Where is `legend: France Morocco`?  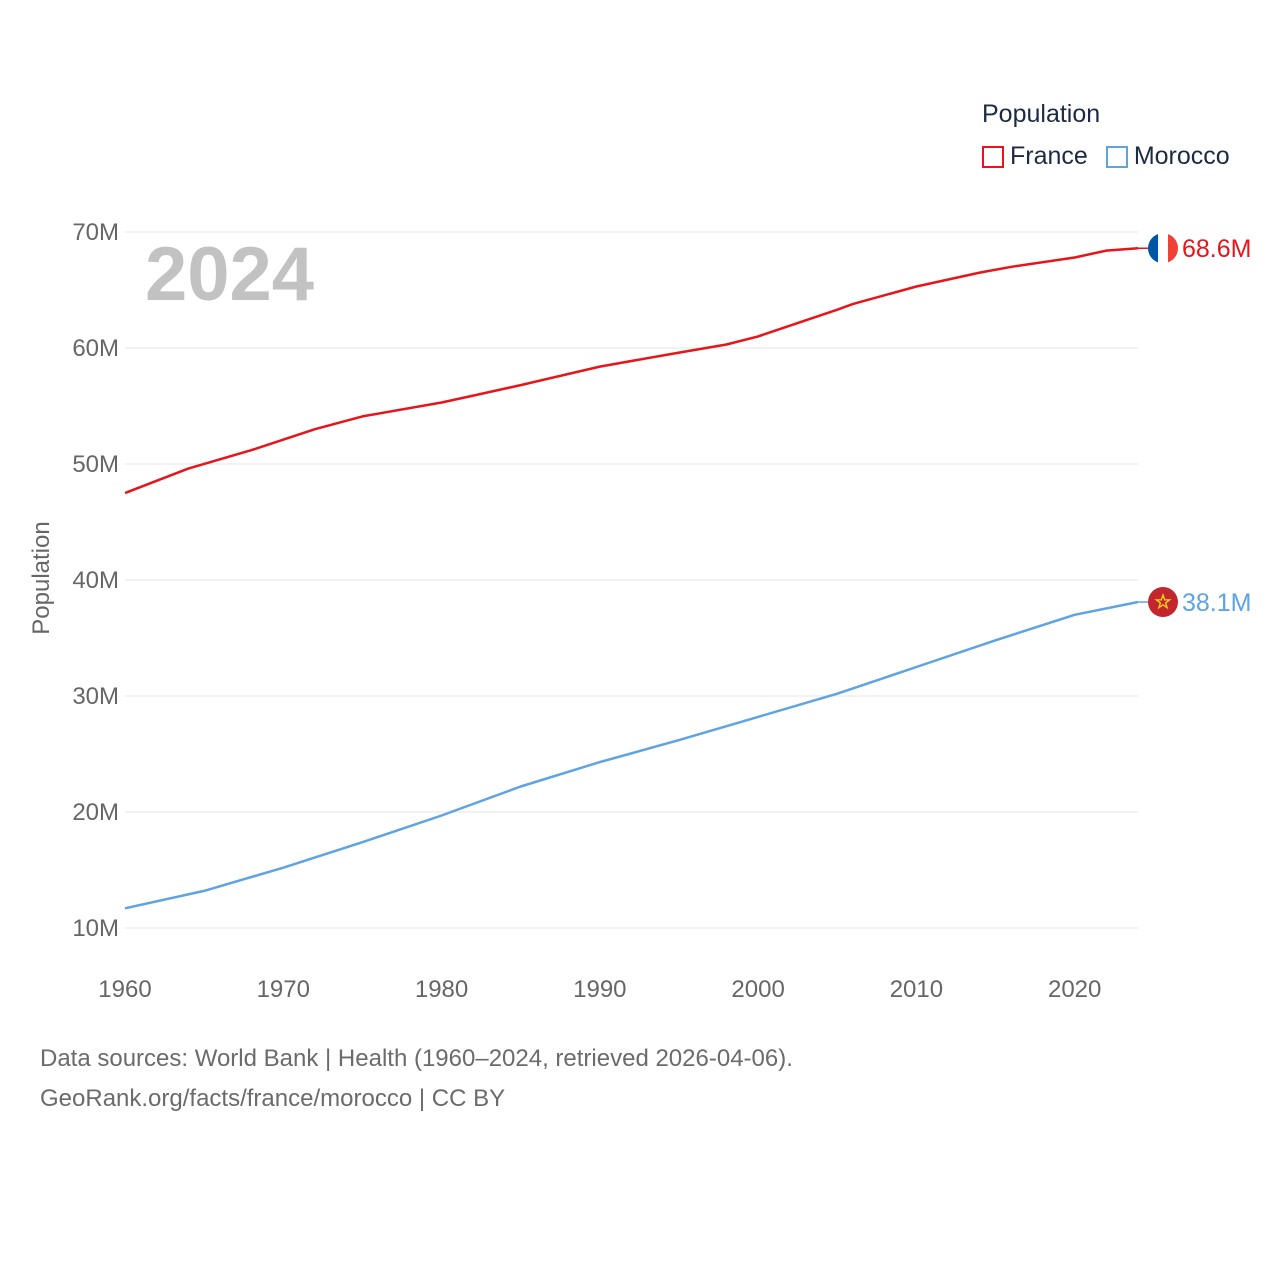 legend: France Morocco is located at coordinates (1115, 156).